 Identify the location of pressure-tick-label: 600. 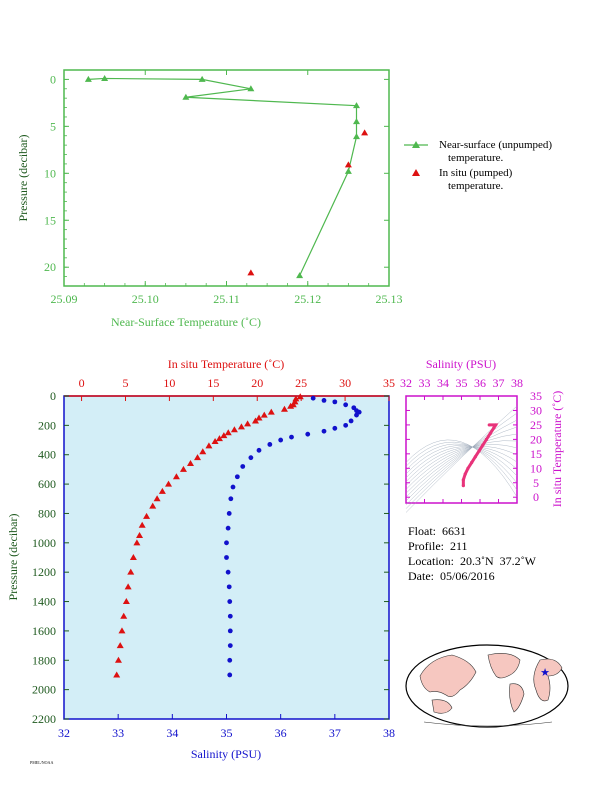
(47, 484).